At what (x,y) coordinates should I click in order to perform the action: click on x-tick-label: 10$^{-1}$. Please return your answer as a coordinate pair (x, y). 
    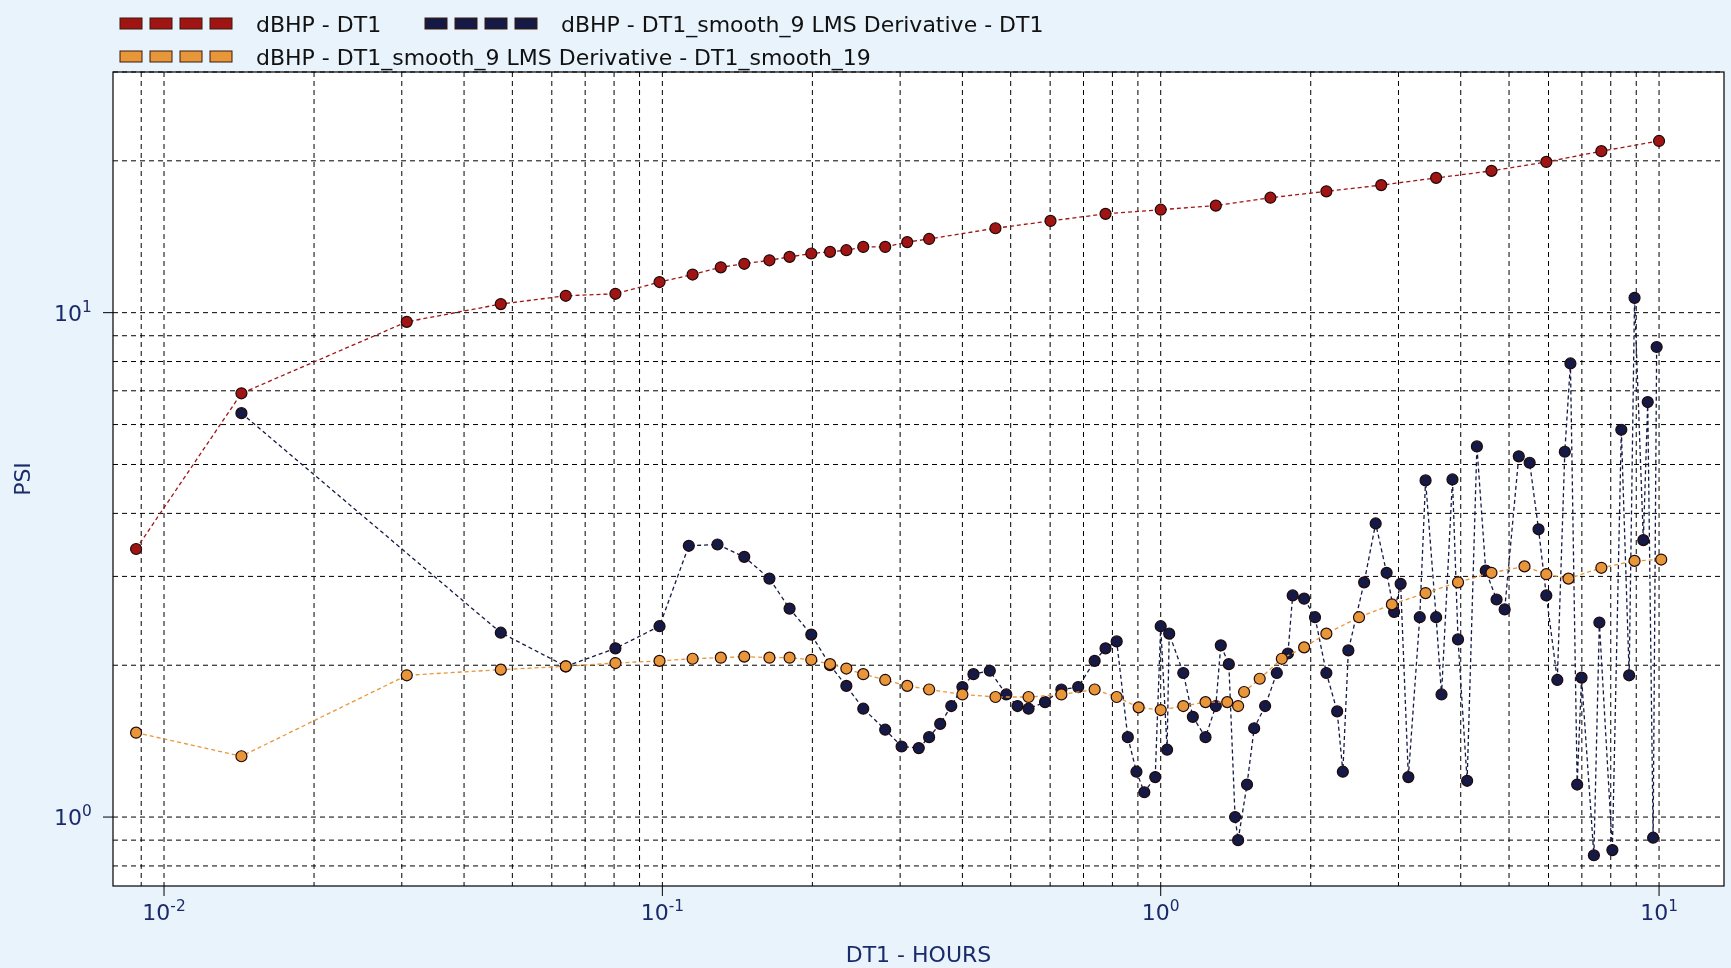
    Looking at the image, I should click on (662, 911).